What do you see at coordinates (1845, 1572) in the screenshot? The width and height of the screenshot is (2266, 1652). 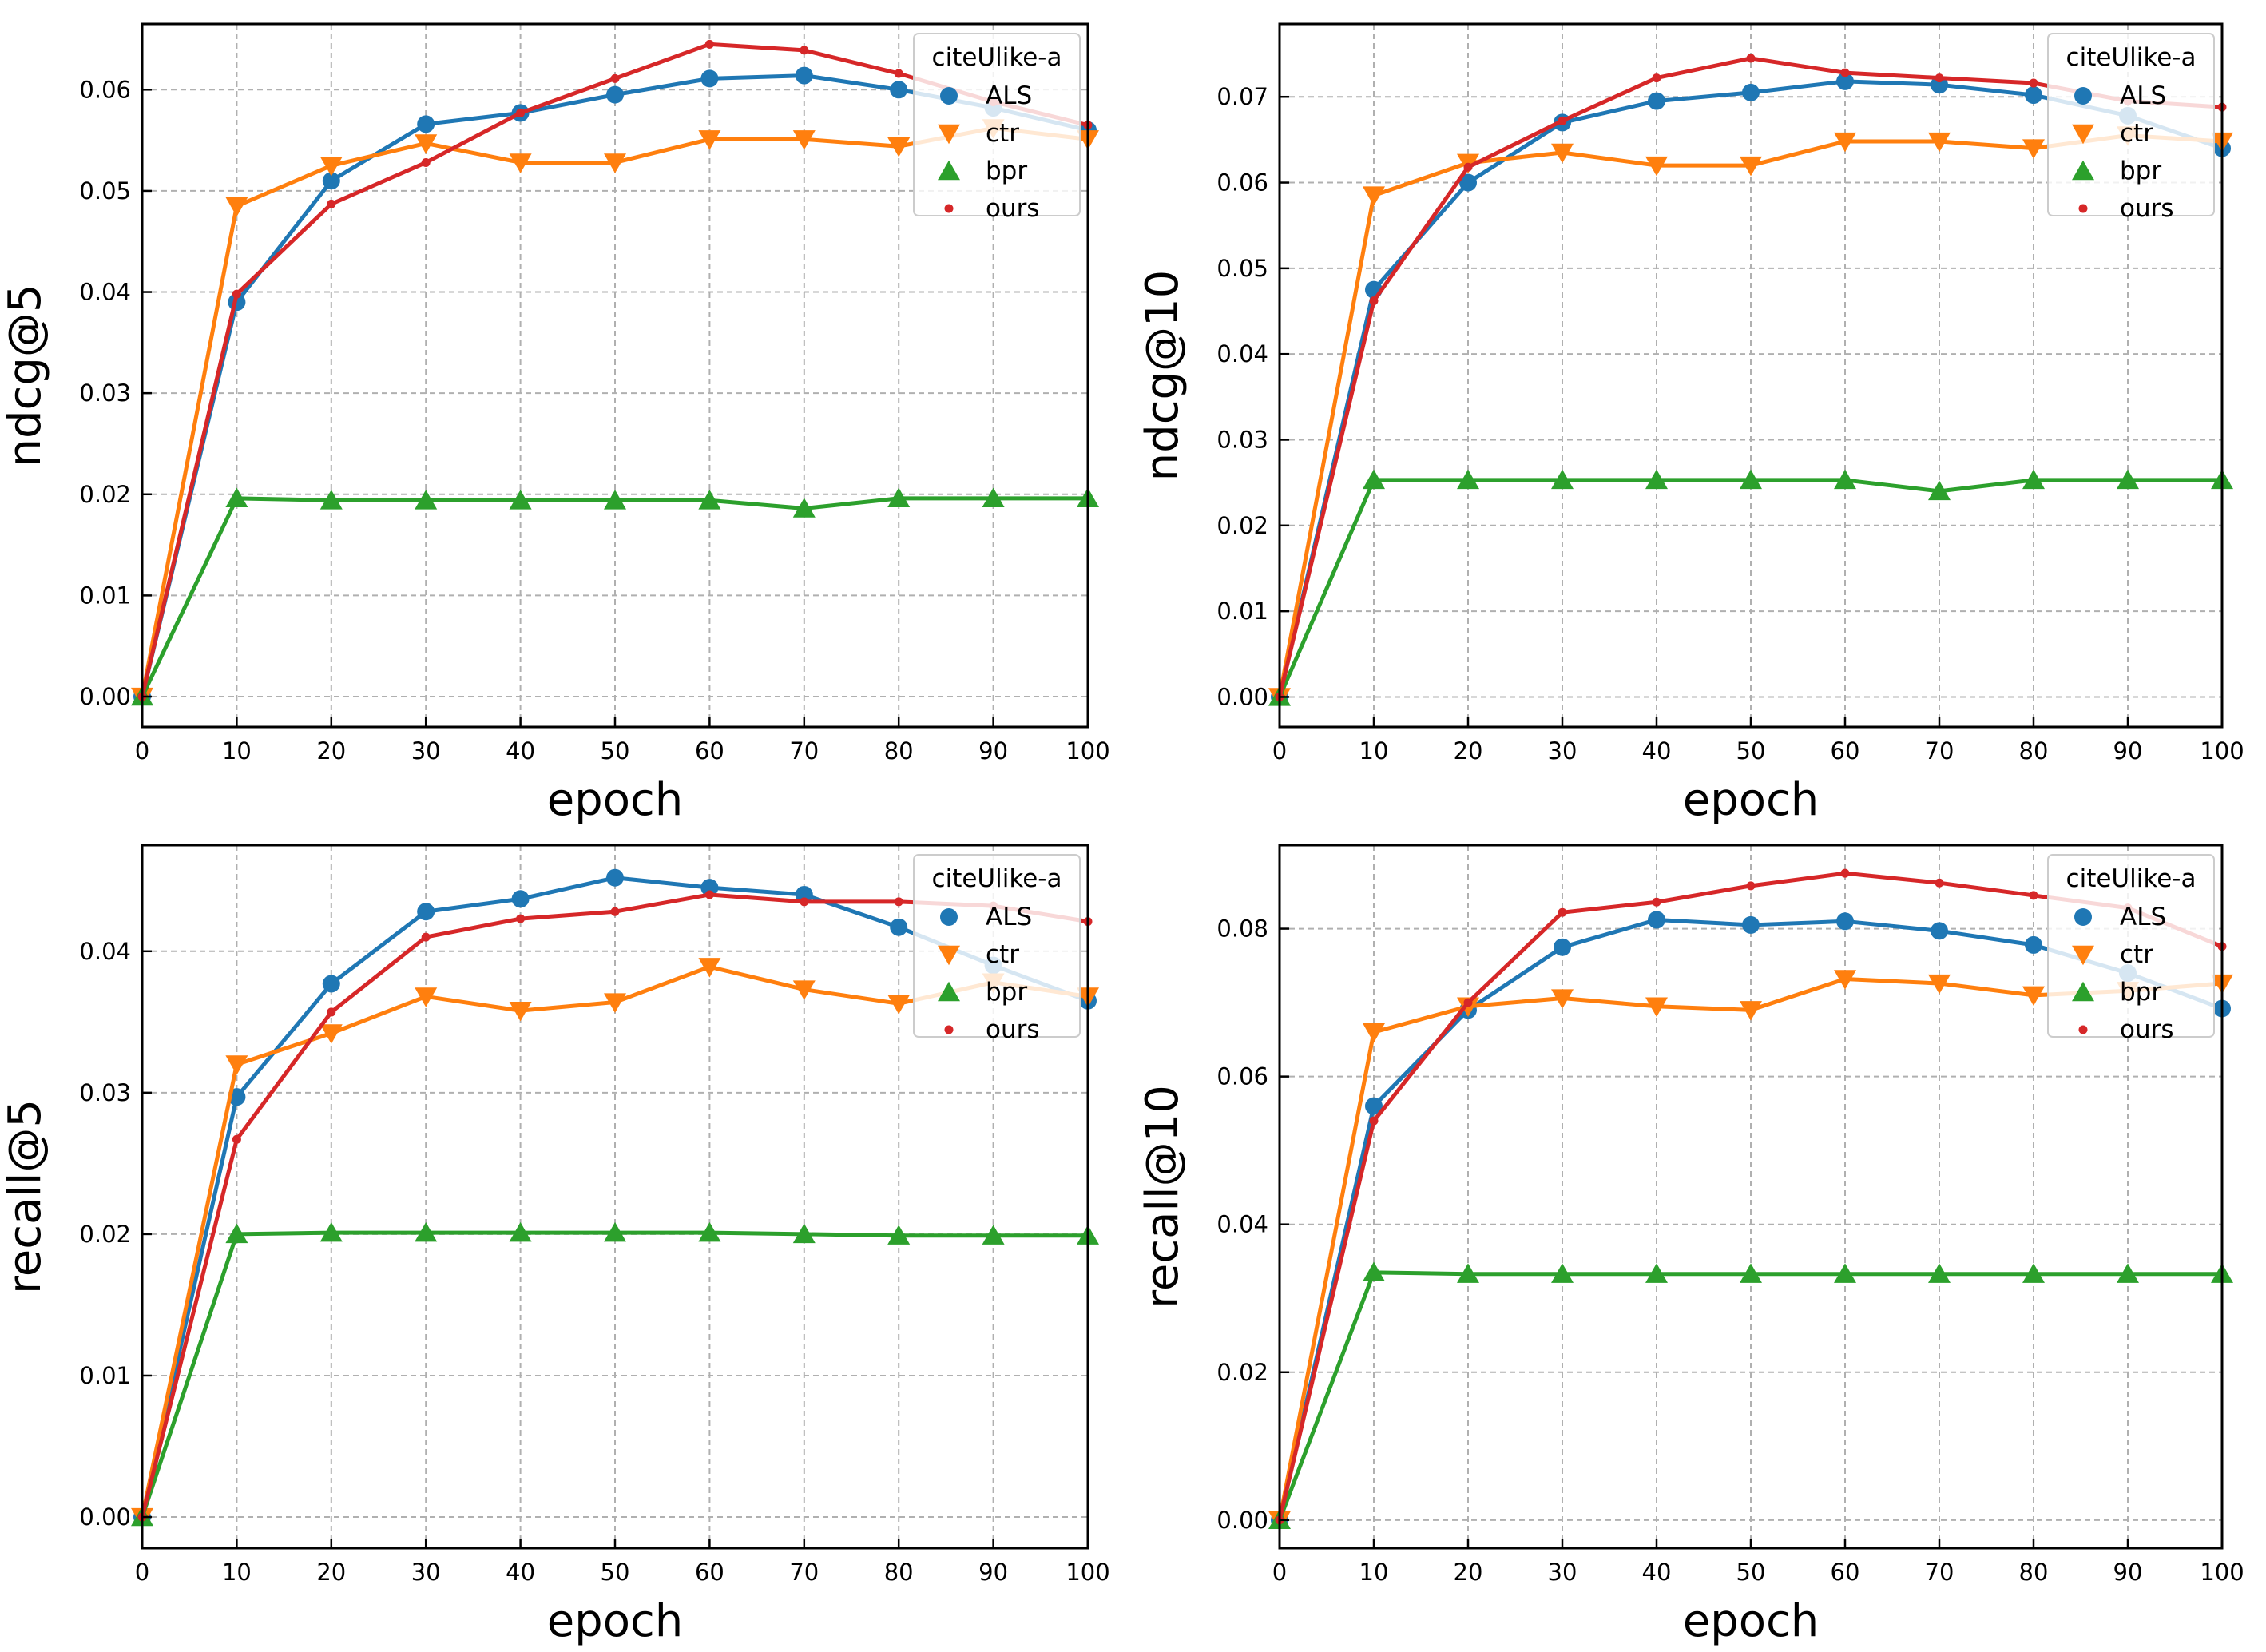 I see `x-tick-label: 60` at bounding box center [1845, 1572].